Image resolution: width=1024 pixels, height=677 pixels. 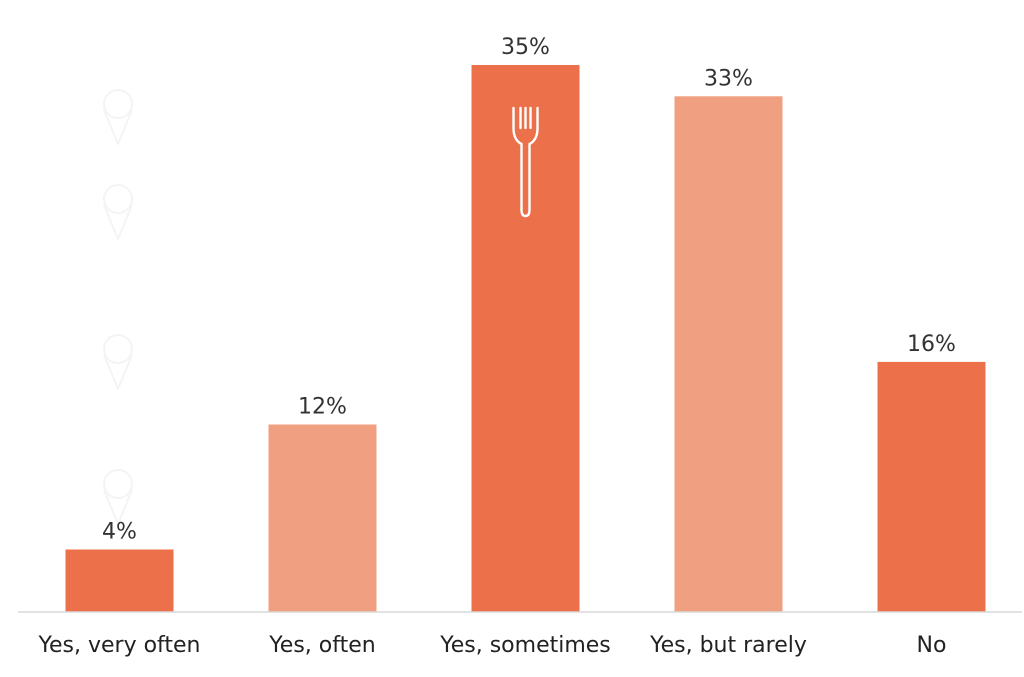 I want to click on value-label-1: 12%, so click(x=322, y=407).